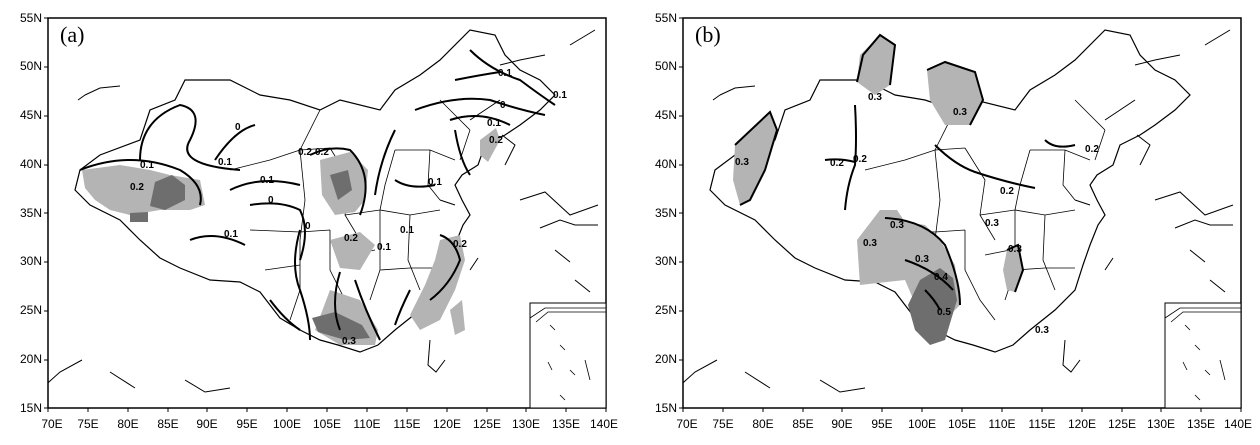 The image size is (1260, 445). Describe the element at coordinates (72, 34) in the screenshot. I see `panel-label: (a)` at that location.